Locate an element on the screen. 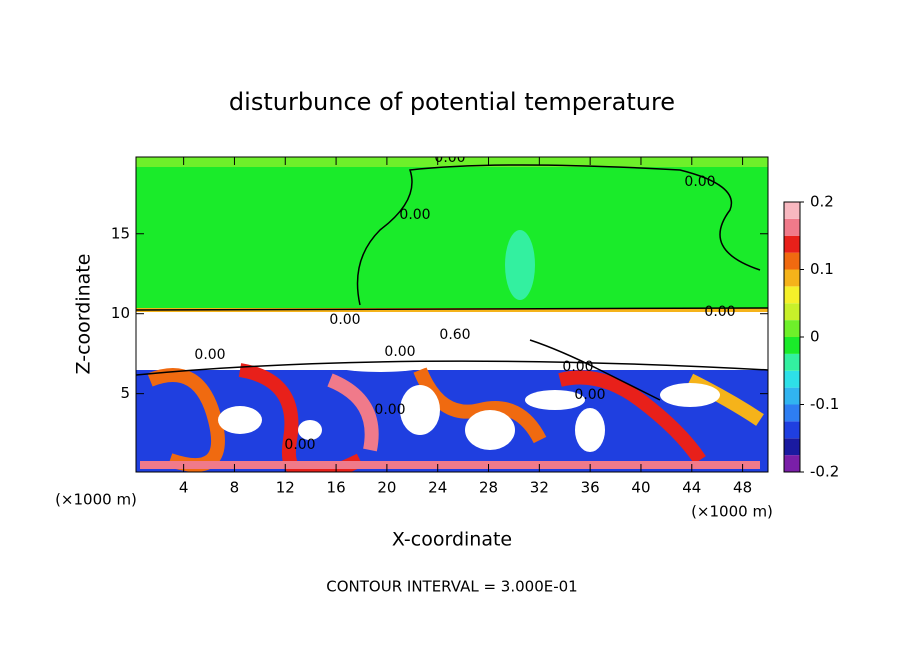 The image size is (904, 654). colorbar-tick-label: 0.1 is located at coordinates (822, 269).